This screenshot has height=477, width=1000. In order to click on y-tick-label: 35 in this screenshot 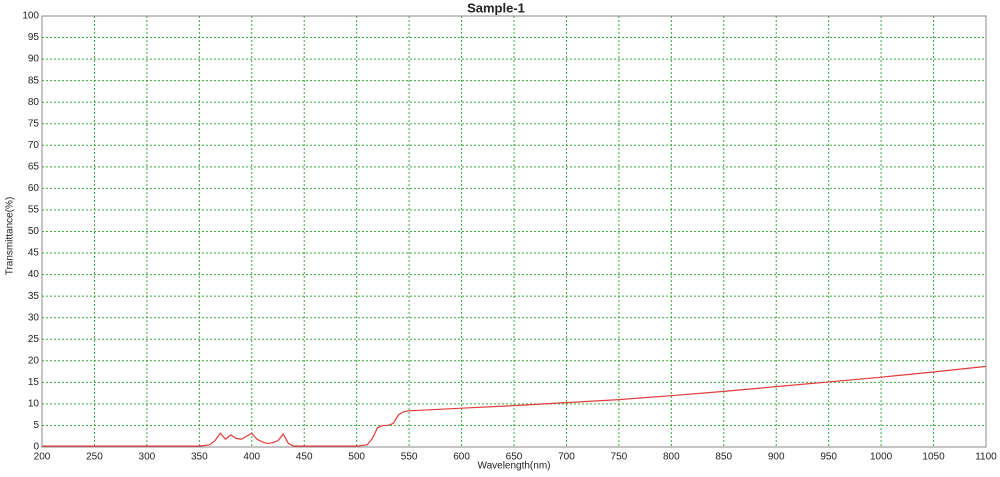, I will do `click(34, 296)`.